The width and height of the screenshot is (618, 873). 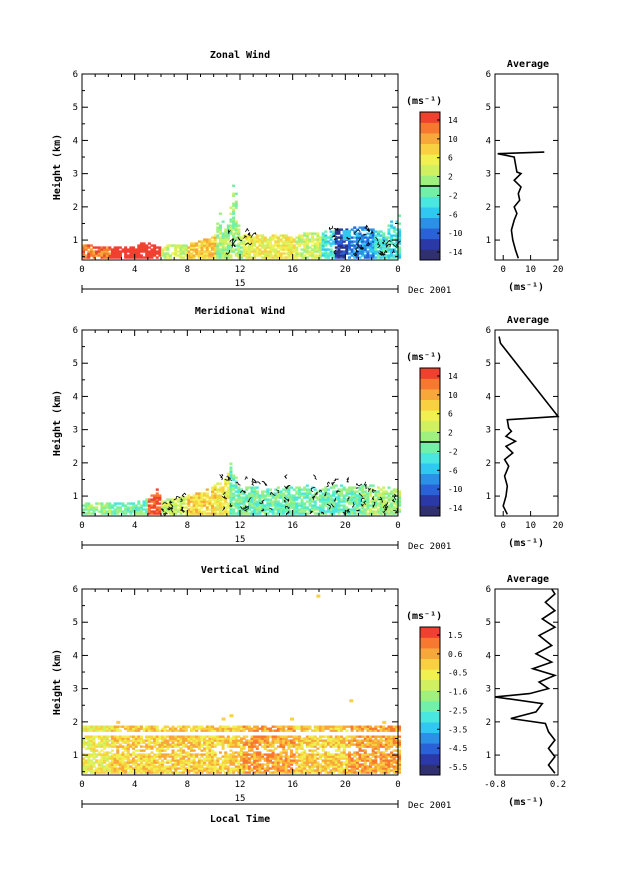 I want to click on average-x-tick-label: 0, so click(x=503, y=526).